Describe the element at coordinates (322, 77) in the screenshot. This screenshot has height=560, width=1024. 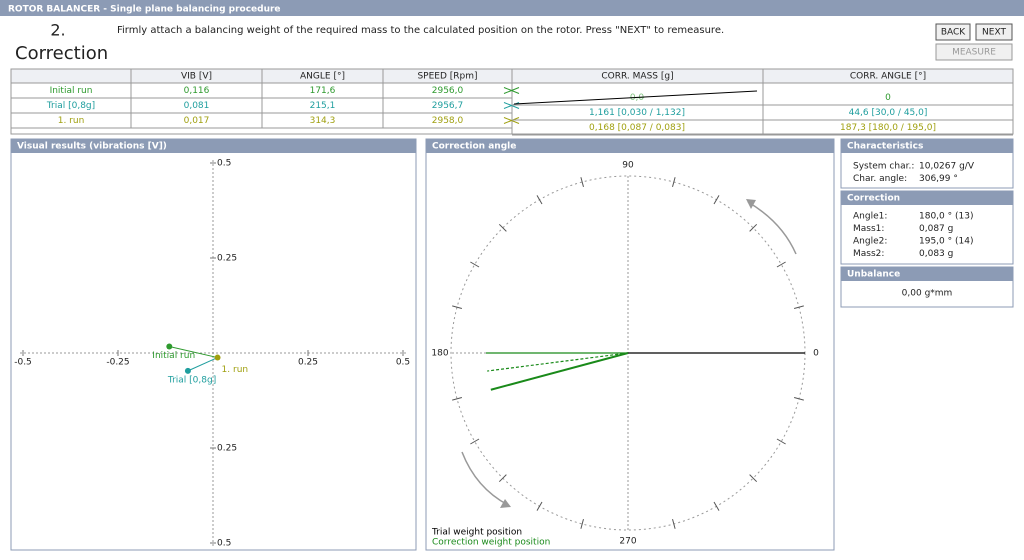
I see `column-header: ANGLE [°]` at that location.